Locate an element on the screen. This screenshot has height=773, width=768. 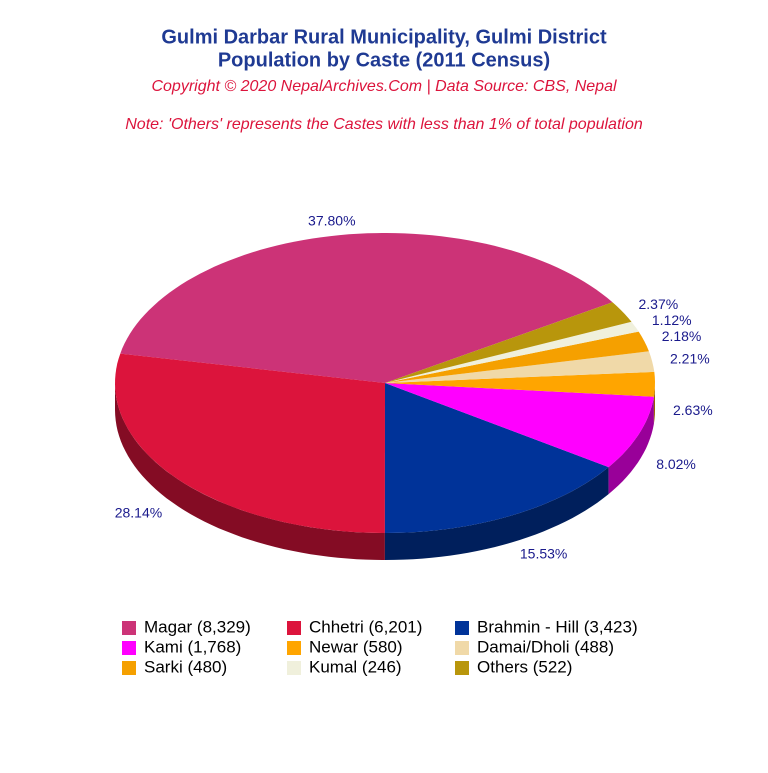
data-label: 15.53% is located at coordinates (543, 554).